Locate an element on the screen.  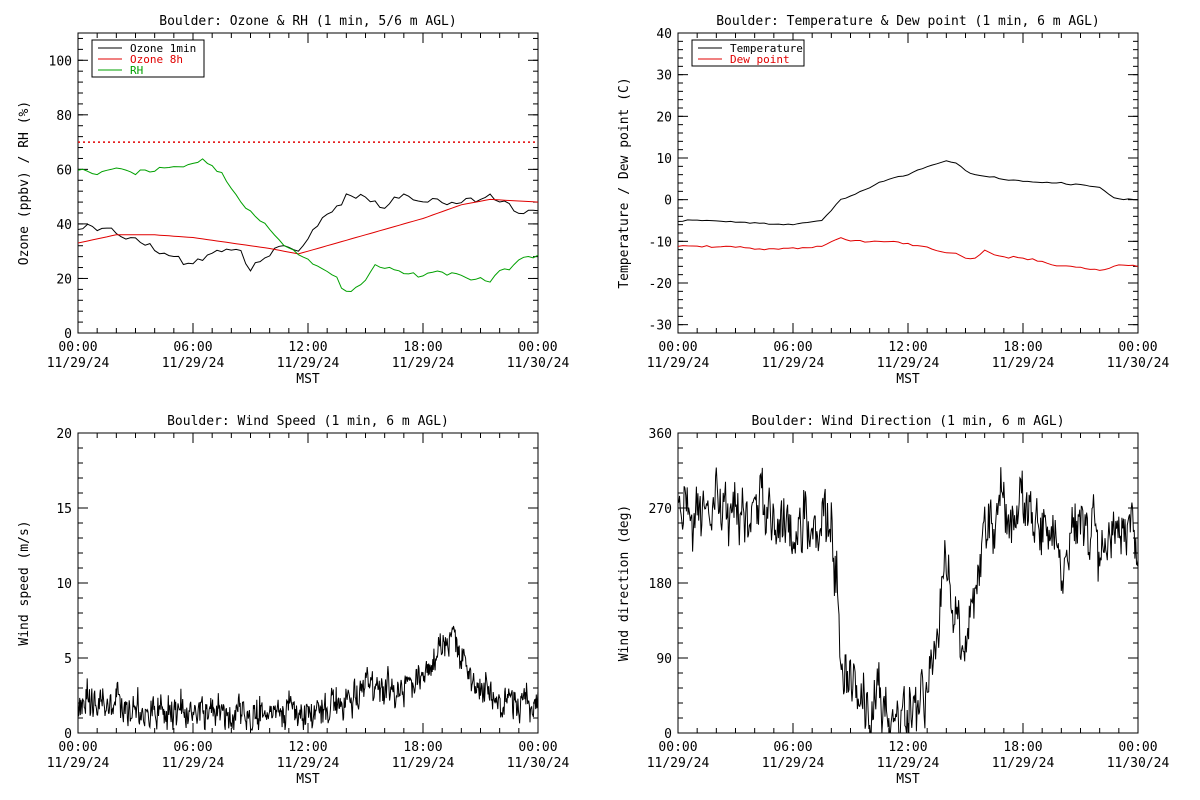
series-line-ozone-1min is located at coordinates (308, 232).